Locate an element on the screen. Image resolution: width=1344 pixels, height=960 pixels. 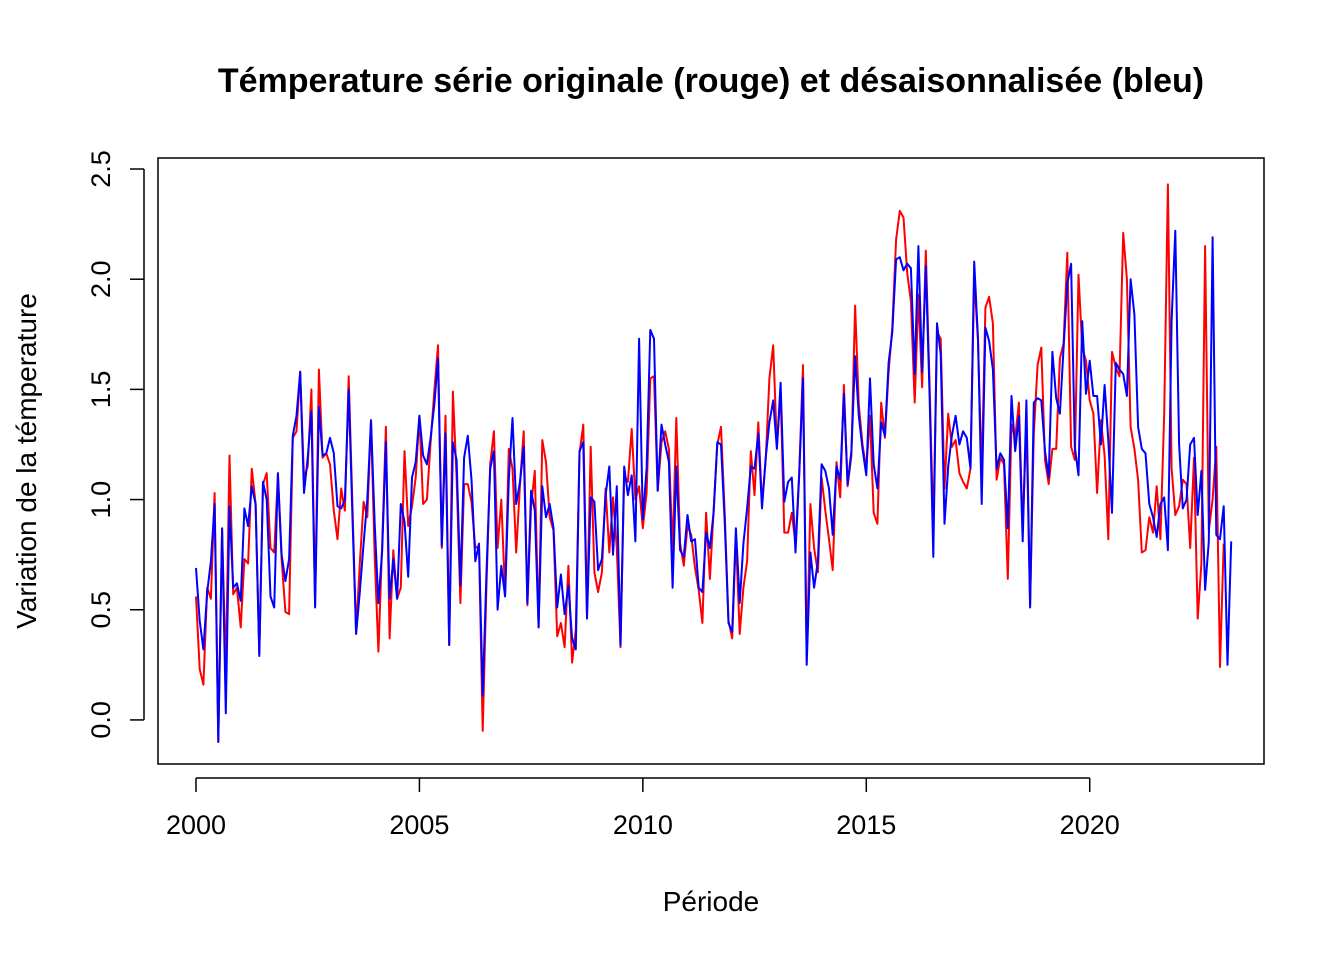
y-axis: 0.0 0.5 1.0 1.5 2.0 2.5 is located at coordinates (115, 444).